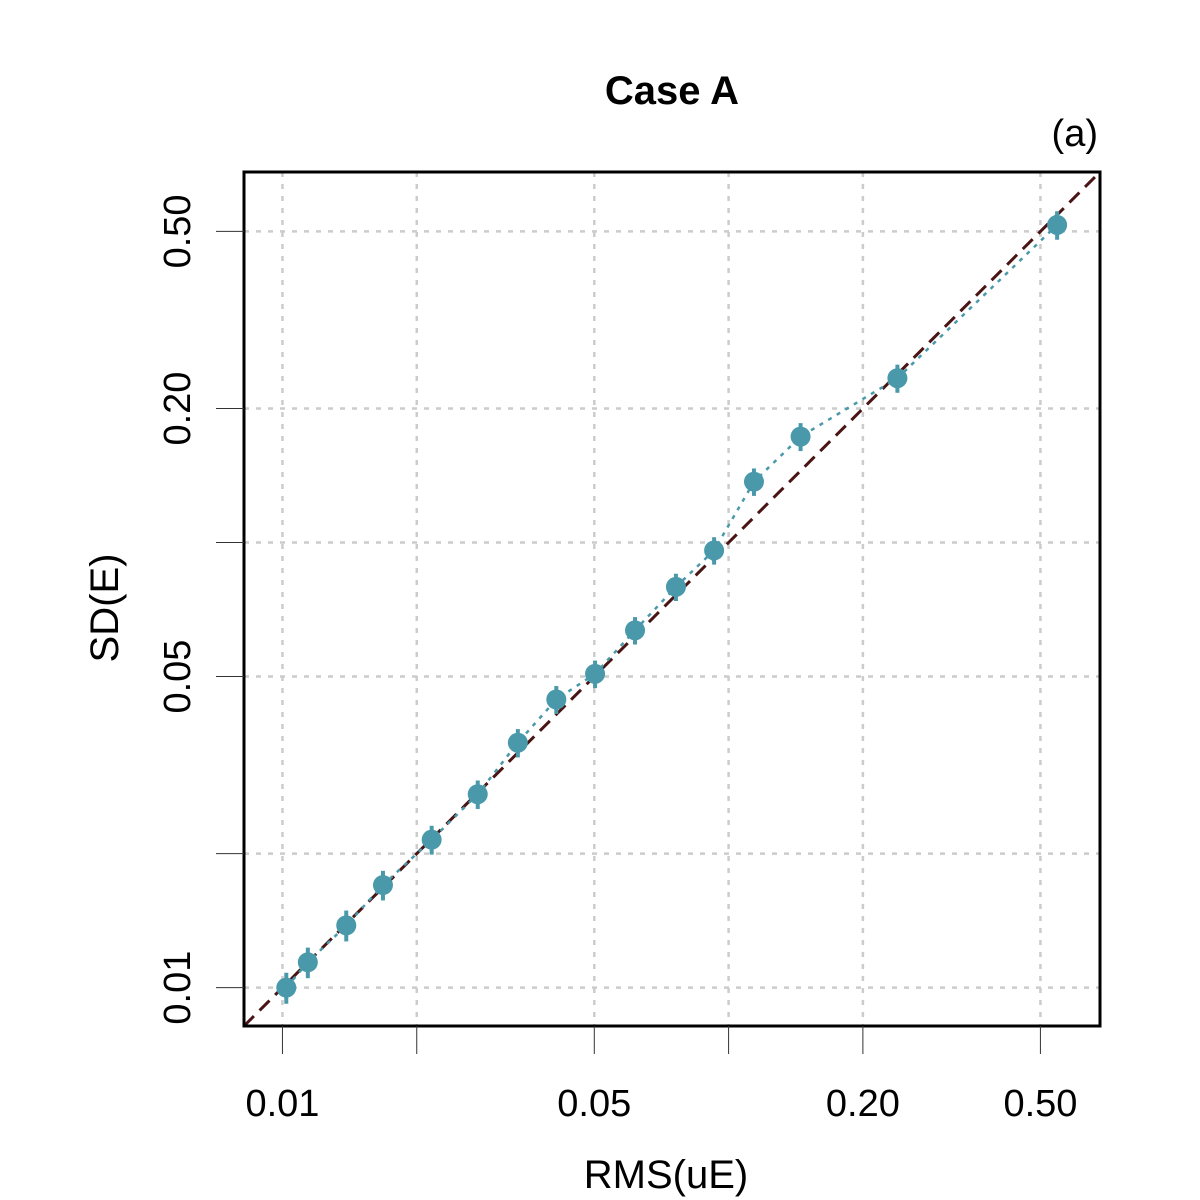 The height and width of the screenshot is (1200, 1200). Describe the element at coordinates (105, 608) in the screenshot. I see `y-axis-label: SD(E)` at that location.